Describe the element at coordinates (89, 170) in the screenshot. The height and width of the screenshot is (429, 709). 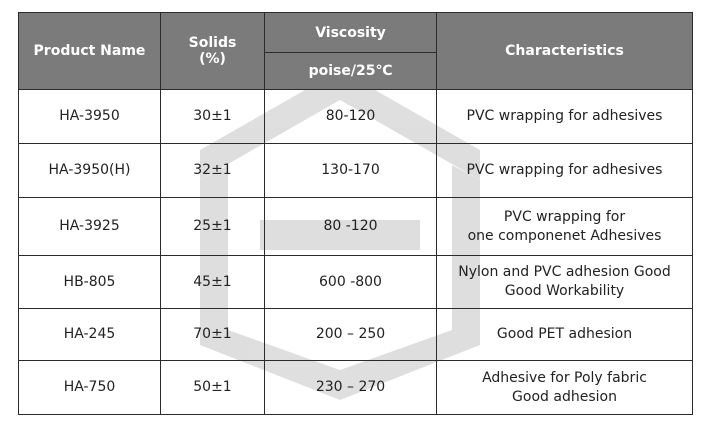
I see `cell-product-name: HA-3950(H)` at that location.